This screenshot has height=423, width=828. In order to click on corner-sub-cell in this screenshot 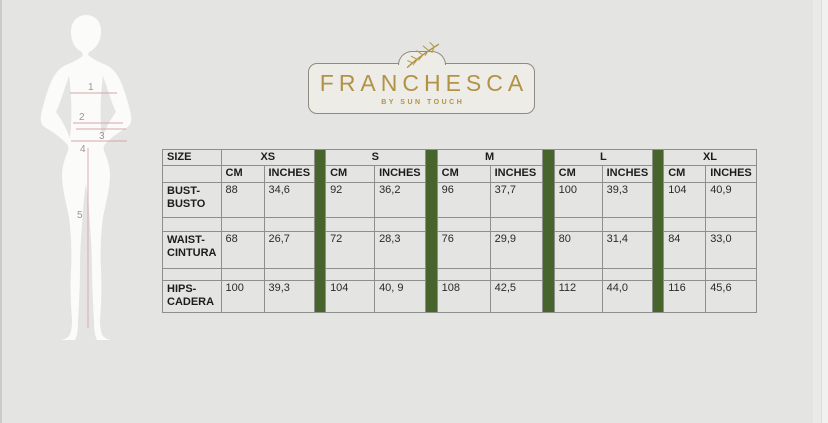, I will do `click(192, 174)`.